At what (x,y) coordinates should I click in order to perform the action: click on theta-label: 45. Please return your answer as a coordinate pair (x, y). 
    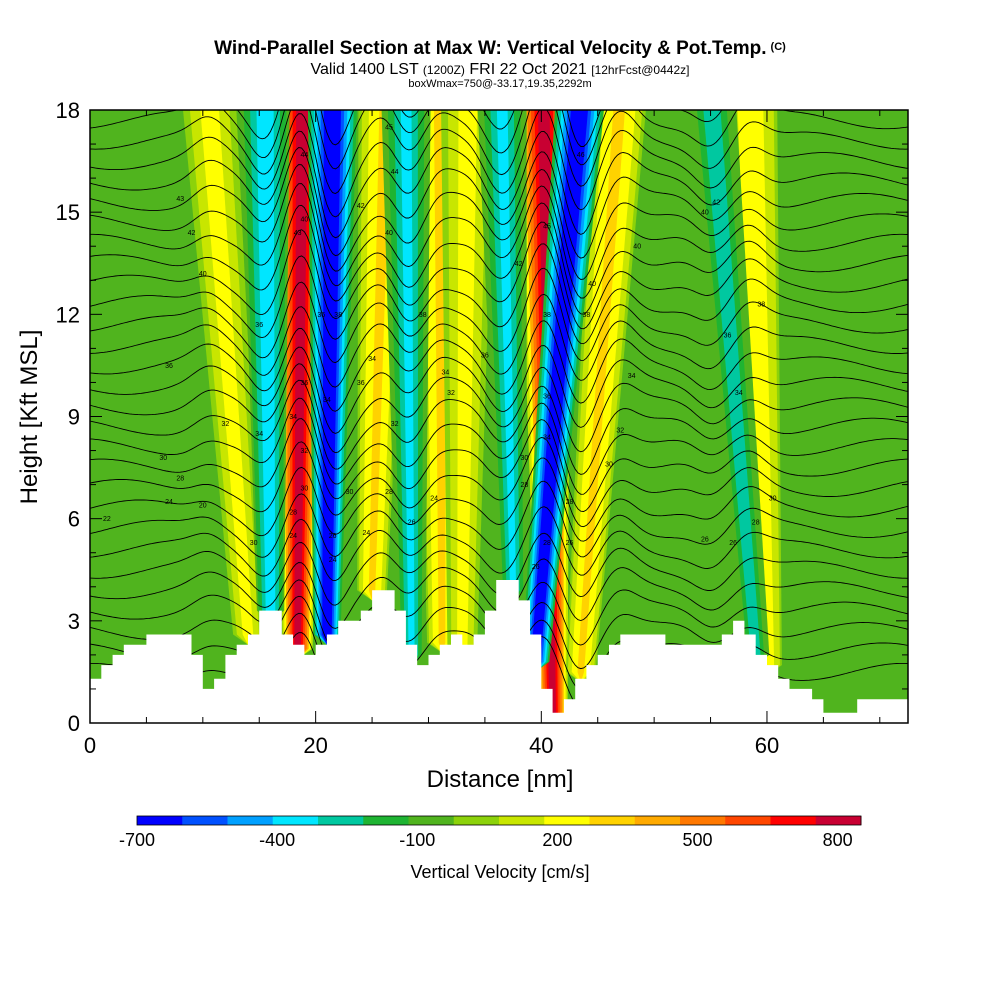
    Looking at the image, I should click on (547, 226).